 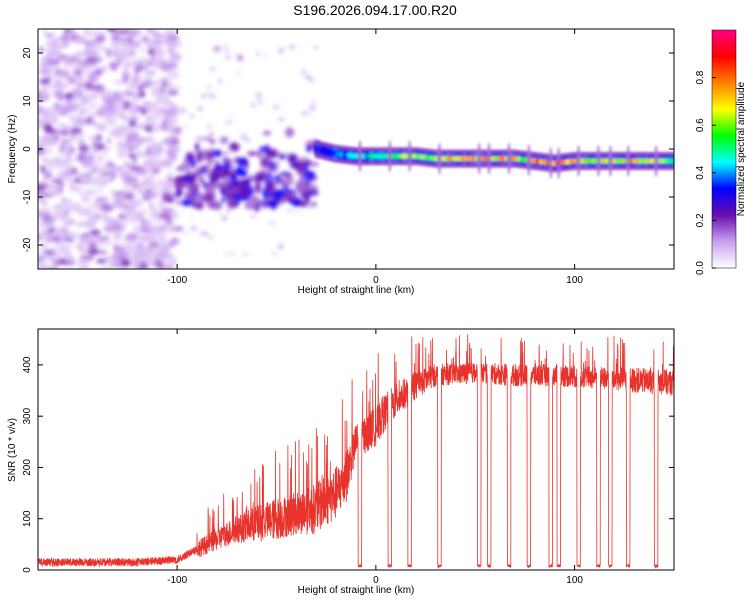 I want to click on colorbar-tick-label: 0.0, so click(x=700, y=268).